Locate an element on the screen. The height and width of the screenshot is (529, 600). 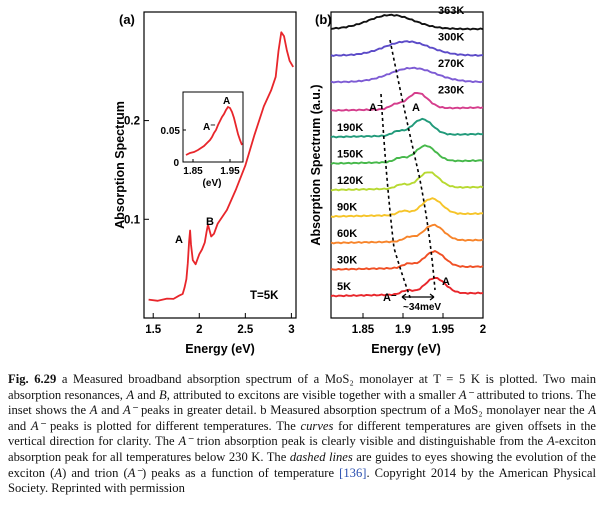
panel-b-ylabel: Absorption Spectrum (a.u.) is located at coordinates (316, 164).